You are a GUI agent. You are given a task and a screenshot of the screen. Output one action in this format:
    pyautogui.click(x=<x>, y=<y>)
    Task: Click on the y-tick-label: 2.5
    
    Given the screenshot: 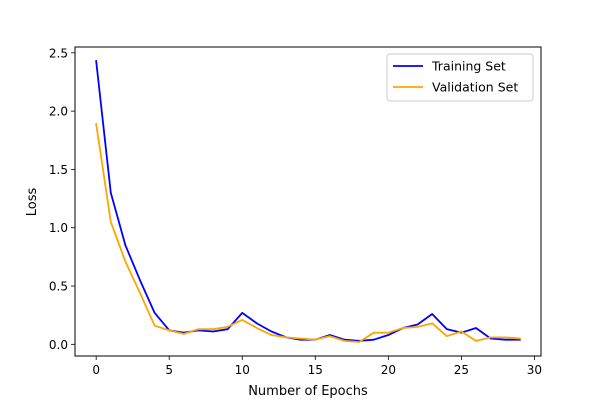 What is the action you would take?
    pyautogui.click(x=58, y=53)
    